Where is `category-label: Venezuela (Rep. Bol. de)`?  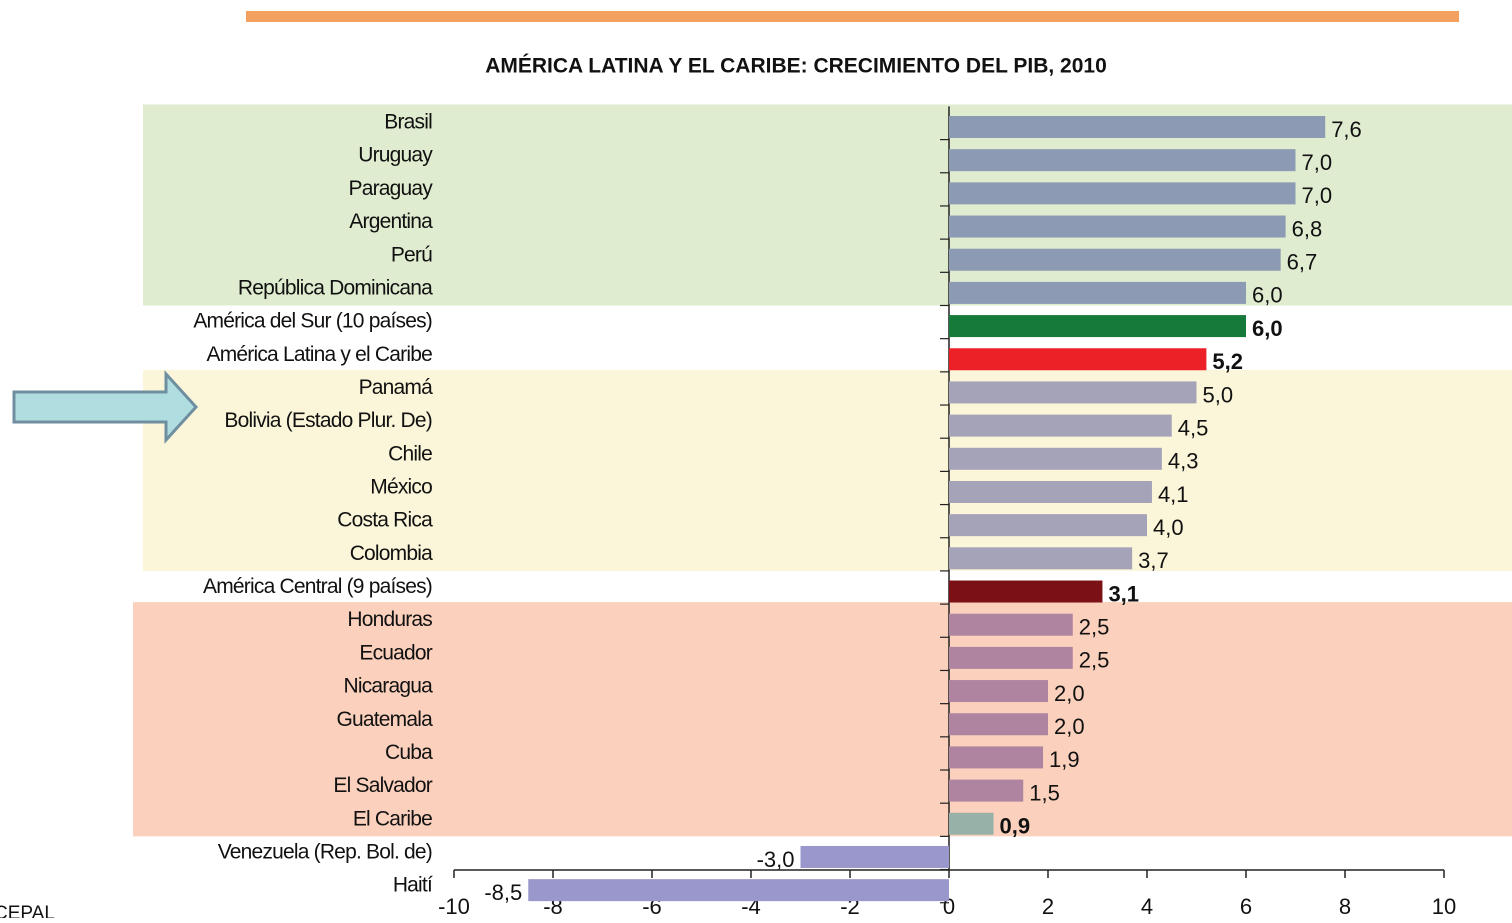
category-label: Venezuela (Rep. Bol. de) is located at coordinates (325, 852).